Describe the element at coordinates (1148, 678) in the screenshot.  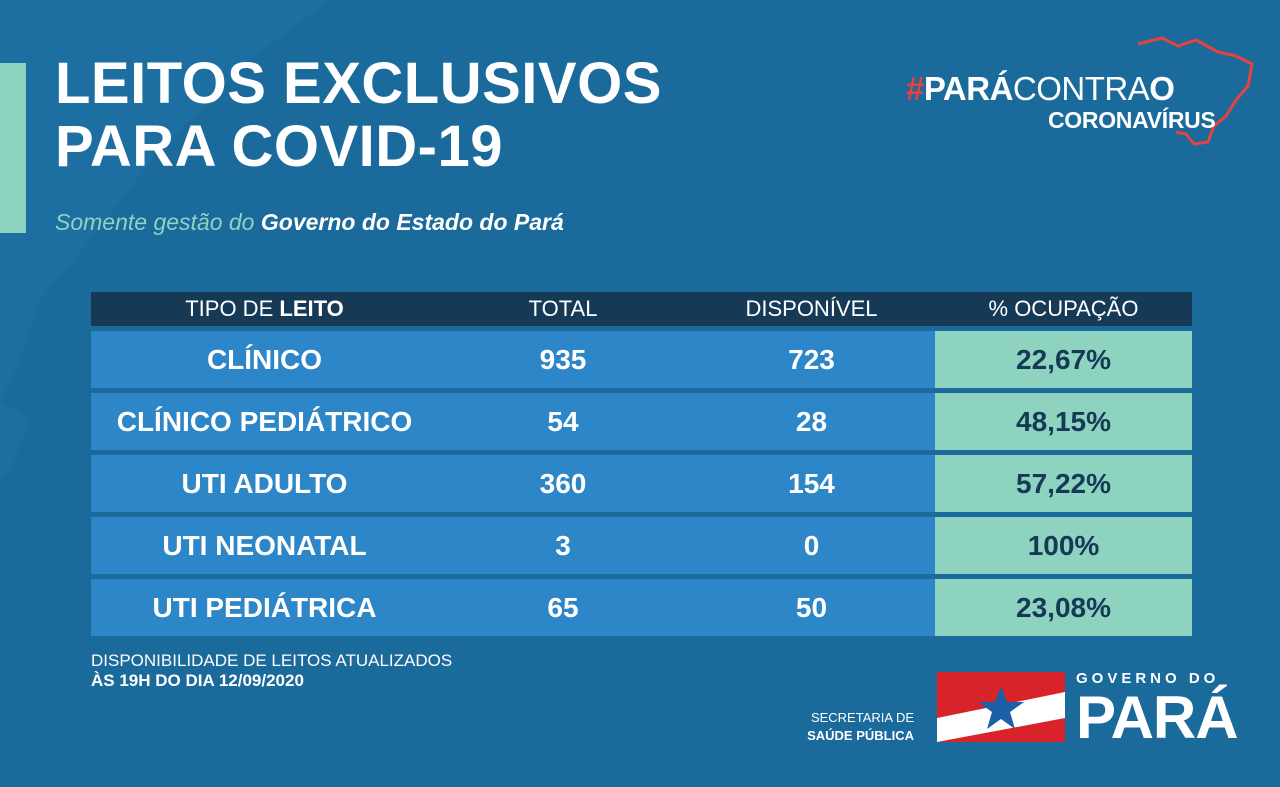
I see `gov-small-text: GOVERNO DO` at that location.